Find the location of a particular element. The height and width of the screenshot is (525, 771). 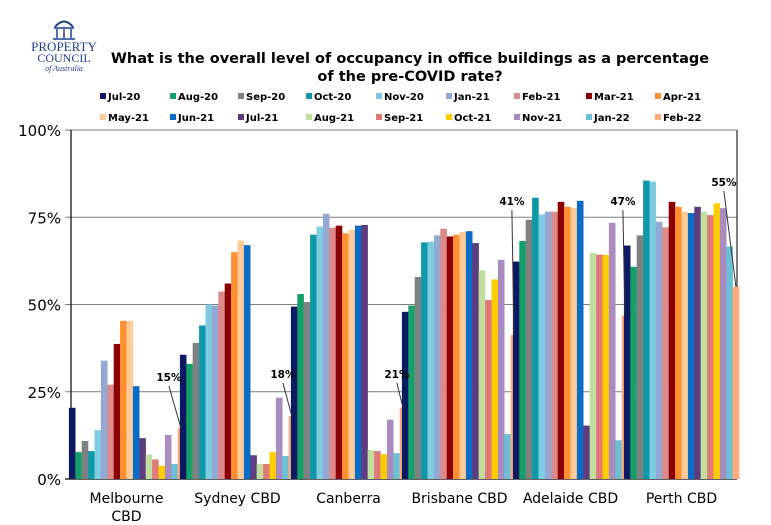

legend-item: Aug-20 is located at coordinates (194, 97).